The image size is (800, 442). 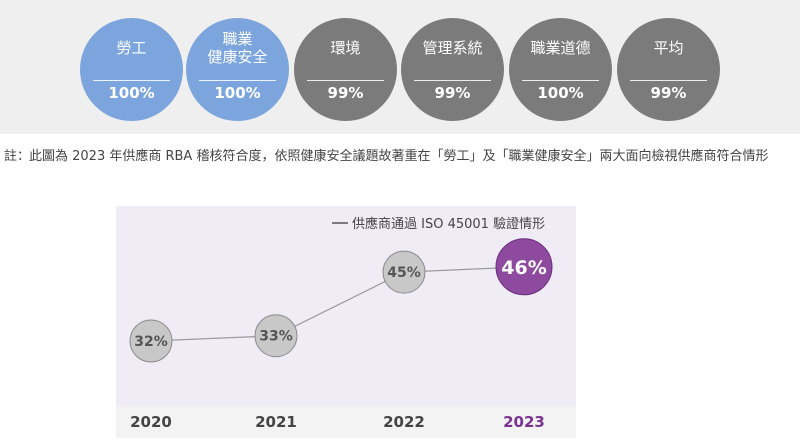 I want to click on data-label-2020: 32%, so click(x=151, y=342).